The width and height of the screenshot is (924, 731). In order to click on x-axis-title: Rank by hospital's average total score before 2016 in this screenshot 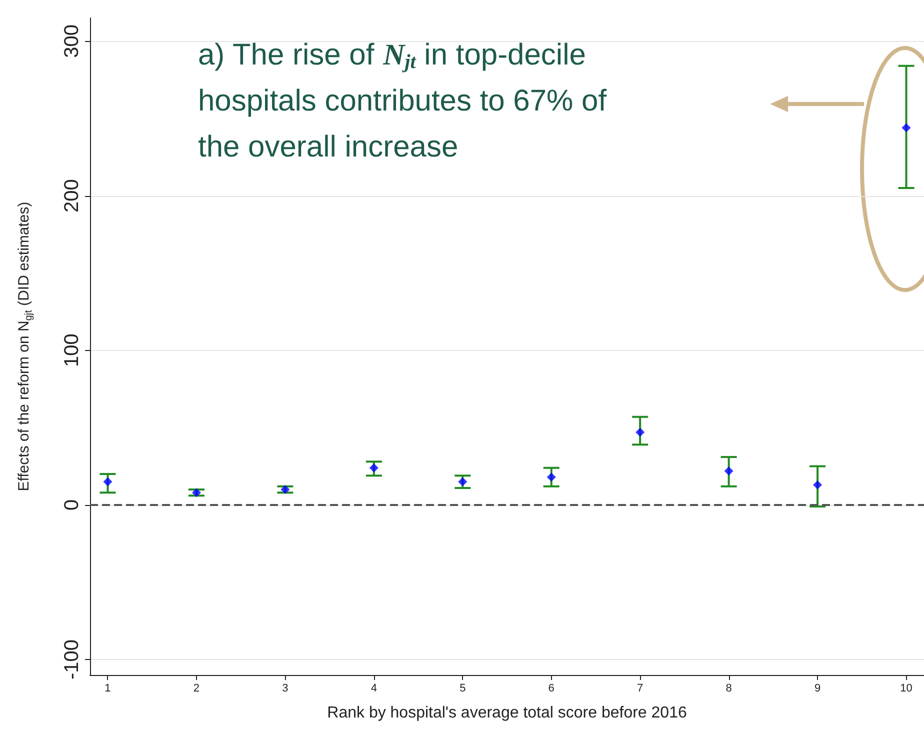, I will do `click(507, 713)`.